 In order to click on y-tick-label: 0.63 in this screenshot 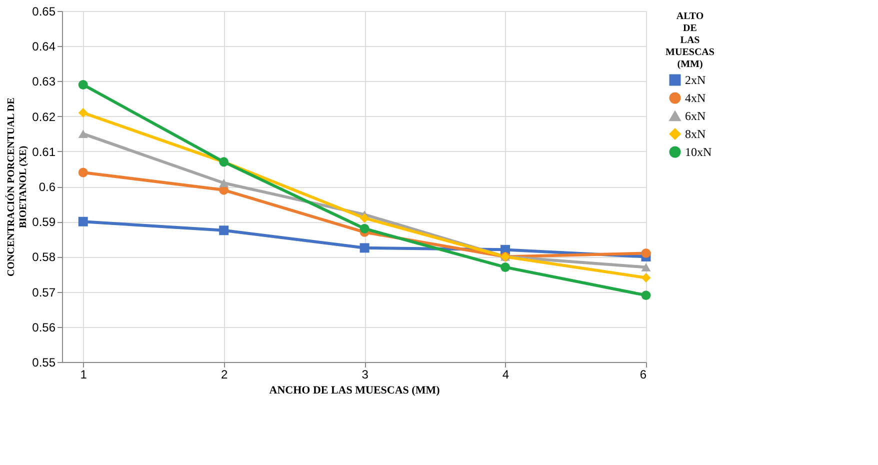, I will do `click(44, 81)`.